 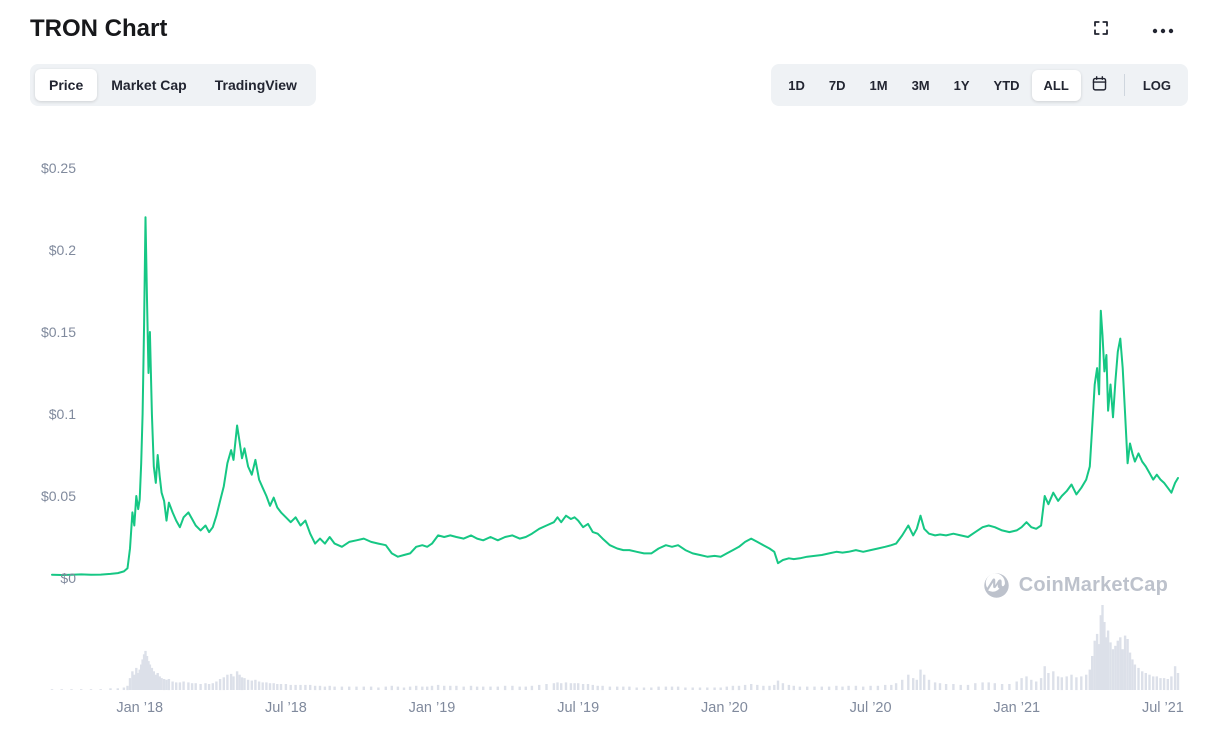 I want to click on y-axis-labels: $0.25 $0.2 $0.15 $0.1 $0.05 $0, so click(x=58, y=373).